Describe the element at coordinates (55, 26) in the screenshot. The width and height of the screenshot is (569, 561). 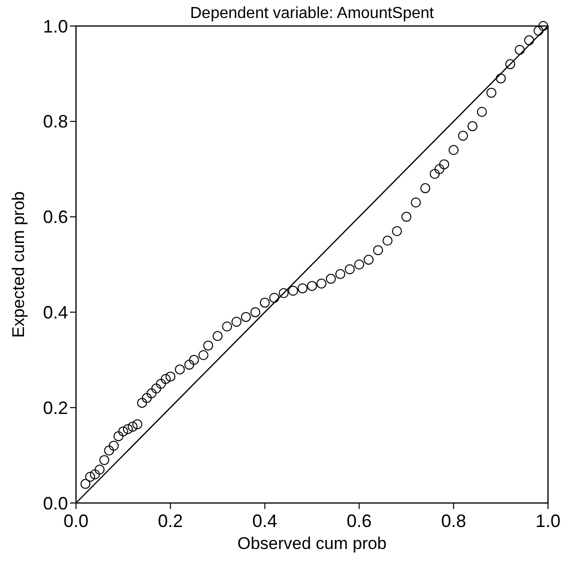
I see `y-tick-label: 1.0` at that location.